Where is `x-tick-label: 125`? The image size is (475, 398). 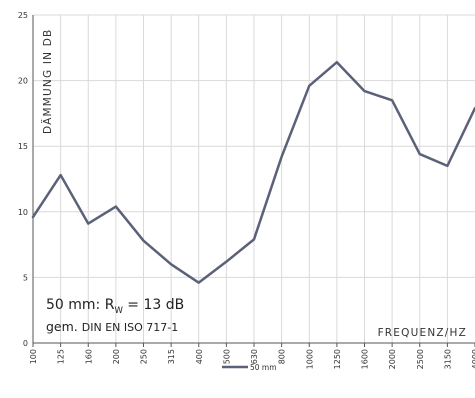
x-tick-label: 125 is located at coordinates (61, 356).